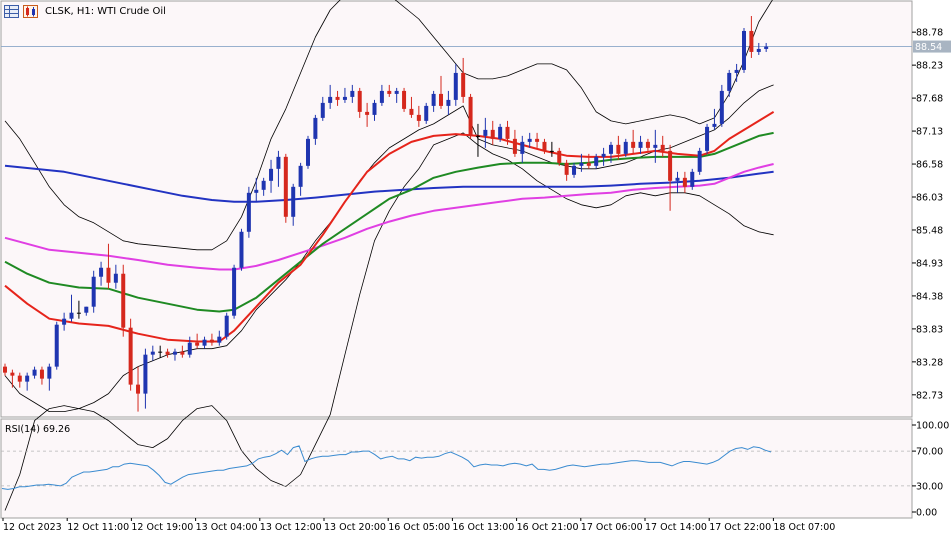 The width and height of the screenshot is (952, 538). Describe the element at coordinates (98, 527) in the screenshot. I see `time-label: 12 Oct 11:00` at that location.